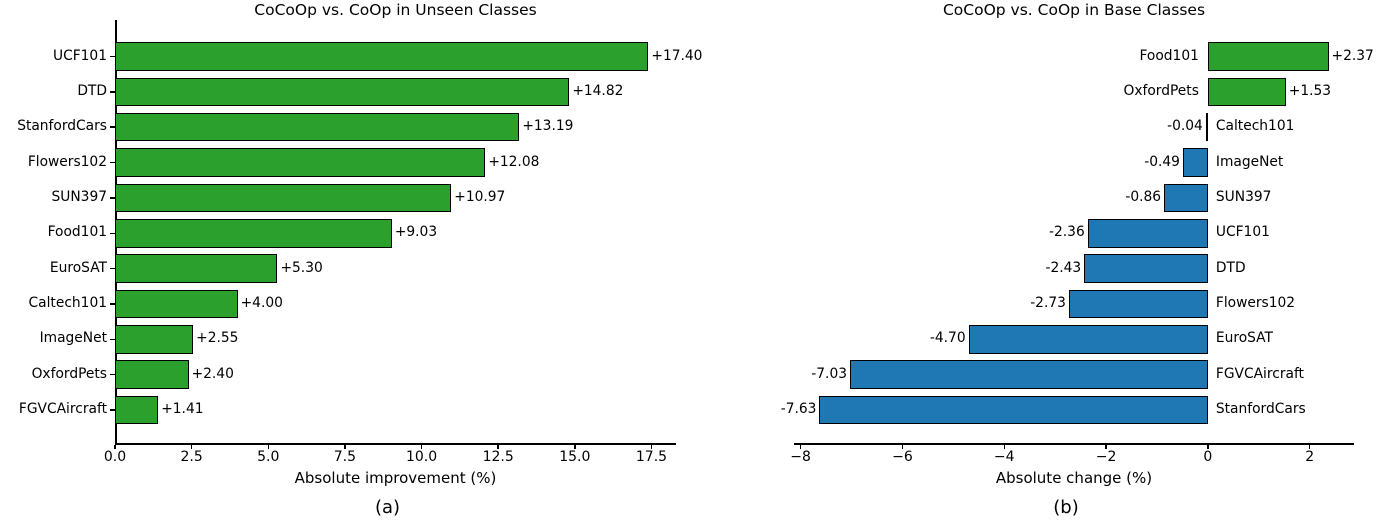 The width and height of the screenshot is (1378, 529). What do you see at coordinates (217, 338) in the screenshot?
I see `bar-value-label: +2.55` at bounding box center [217, 338].